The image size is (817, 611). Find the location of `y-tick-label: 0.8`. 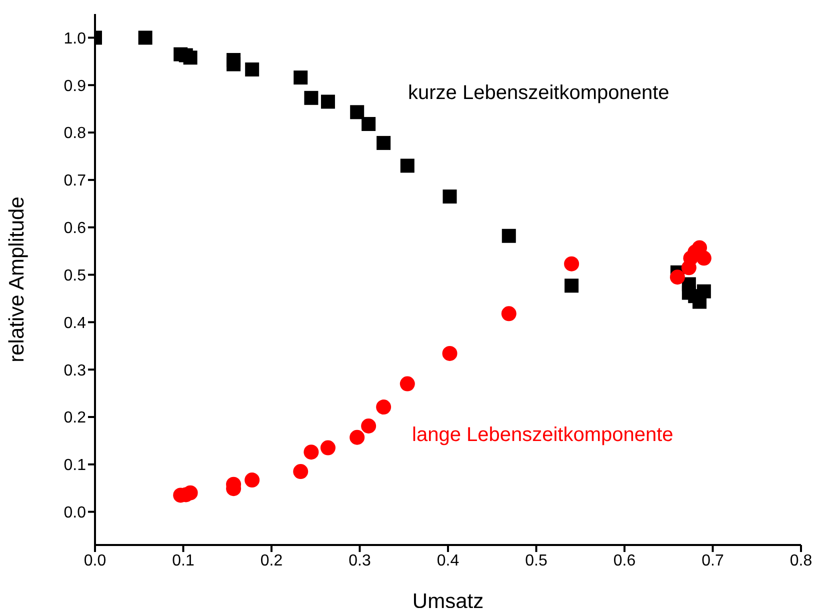

y-tick-label: 0.8 is located at coordinates (75, 133).